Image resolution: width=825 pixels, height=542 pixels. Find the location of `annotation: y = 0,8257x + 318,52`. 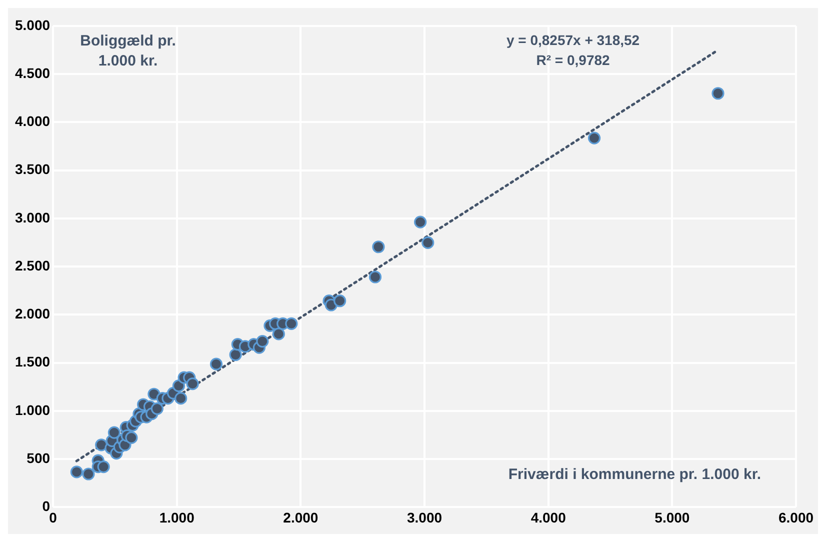

annotation: y = 0,8257x + 318,52 is located at coordinates (573, 40).